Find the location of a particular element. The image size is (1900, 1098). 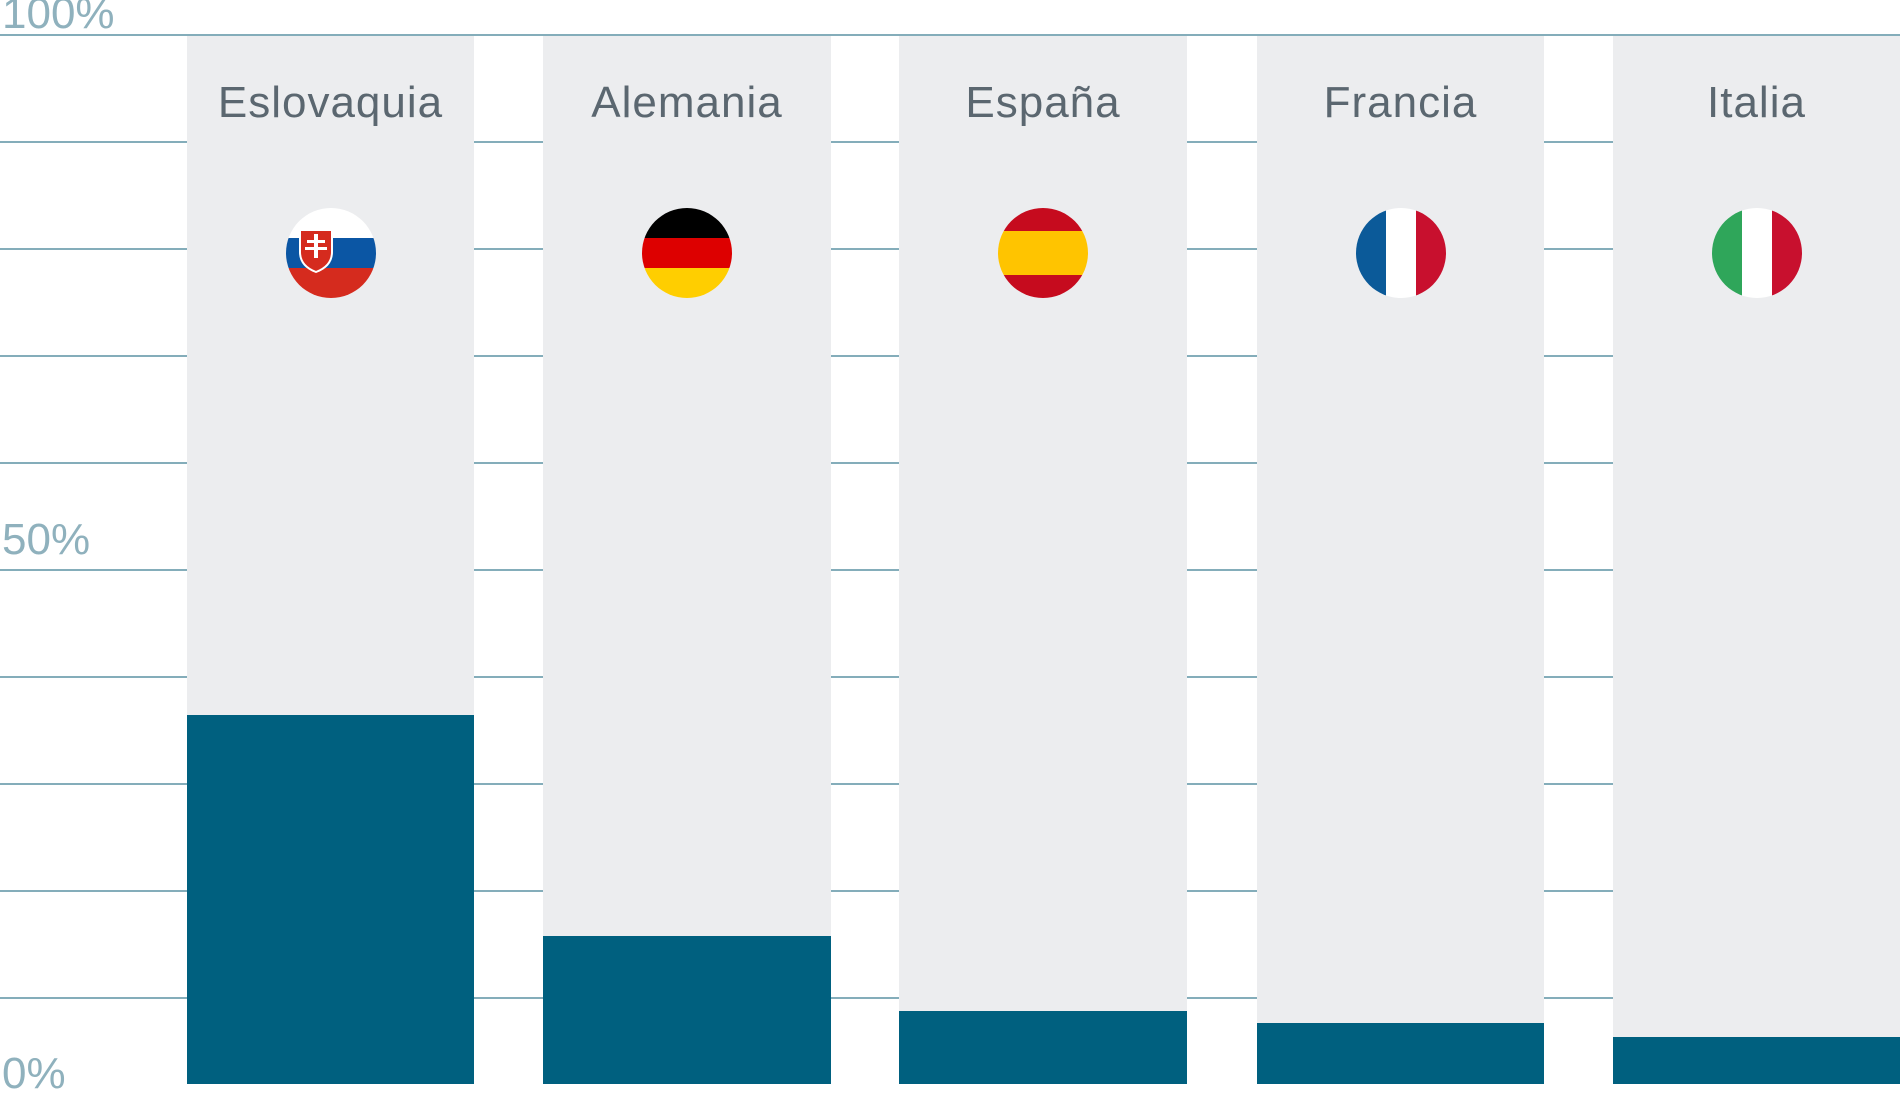

country-label: Francia is located at coordinates (1400, 102).